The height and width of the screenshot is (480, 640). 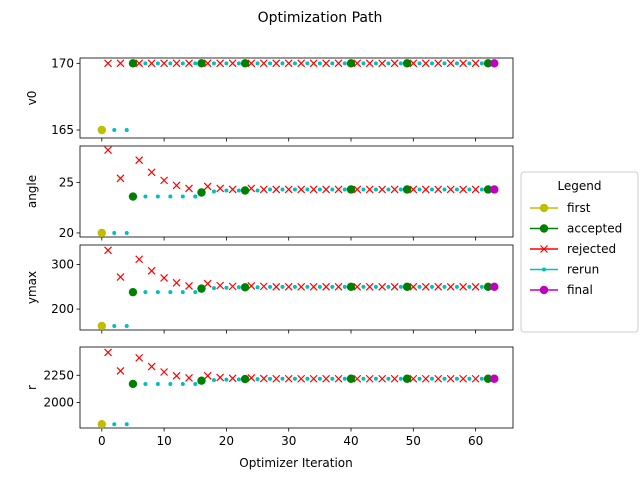 What do you see at coordinates (58, 402) in the screenshot?
I see `y-tick-label: 2000` at bounding box center [58, 402].